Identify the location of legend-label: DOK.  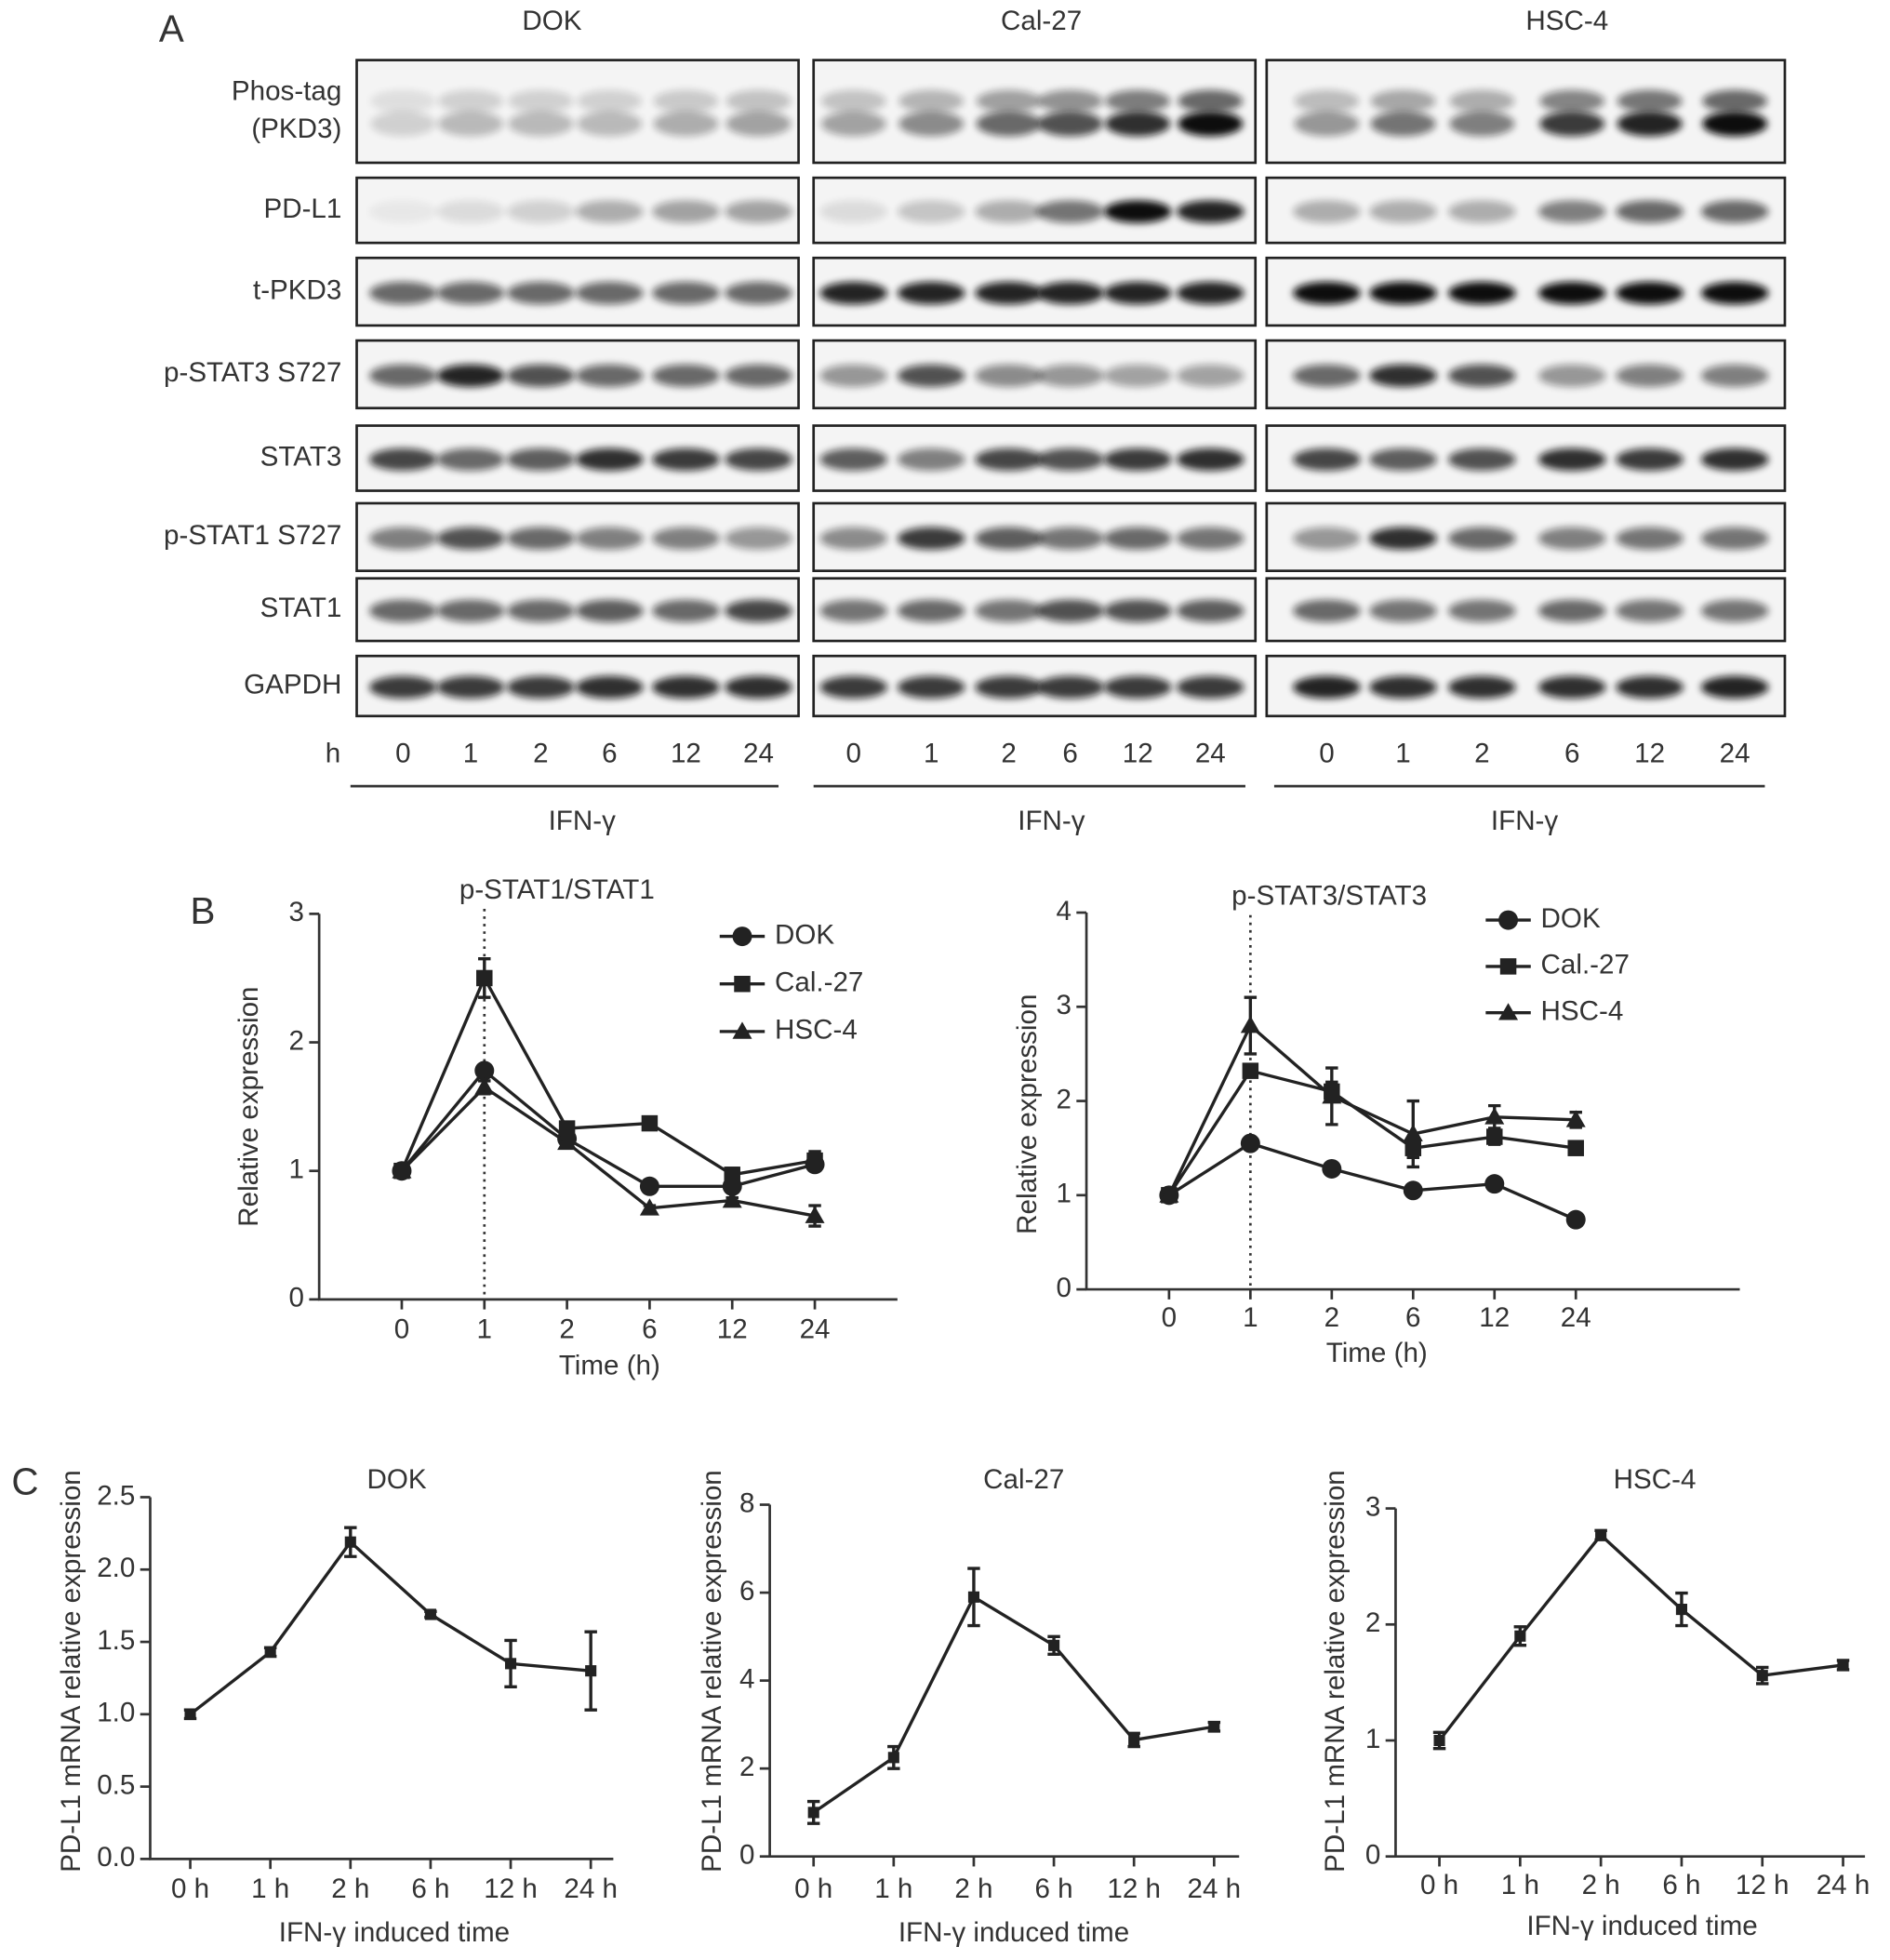
(804, 934).